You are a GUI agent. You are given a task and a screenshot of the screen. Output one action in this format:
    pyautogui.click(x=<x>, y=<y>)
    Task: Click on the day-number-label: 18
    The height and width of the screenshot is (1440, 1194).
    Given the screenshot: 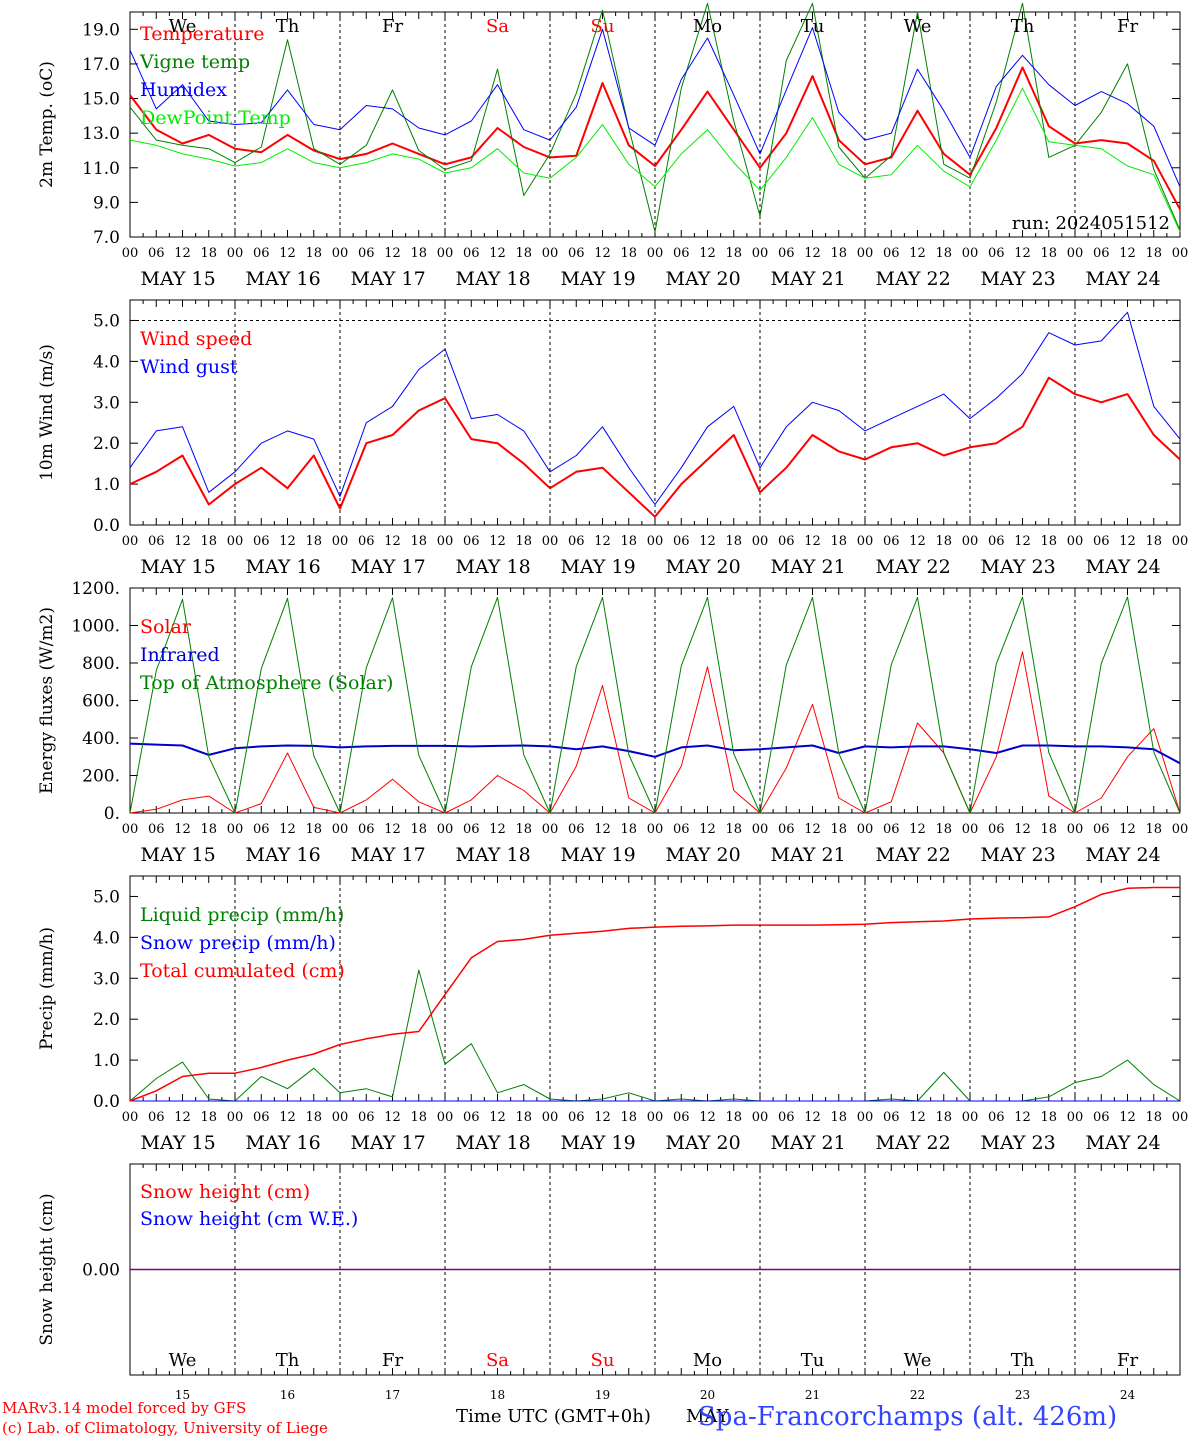 What is the action you would take?
    pyautogui.click(x=497, y=1395)
    